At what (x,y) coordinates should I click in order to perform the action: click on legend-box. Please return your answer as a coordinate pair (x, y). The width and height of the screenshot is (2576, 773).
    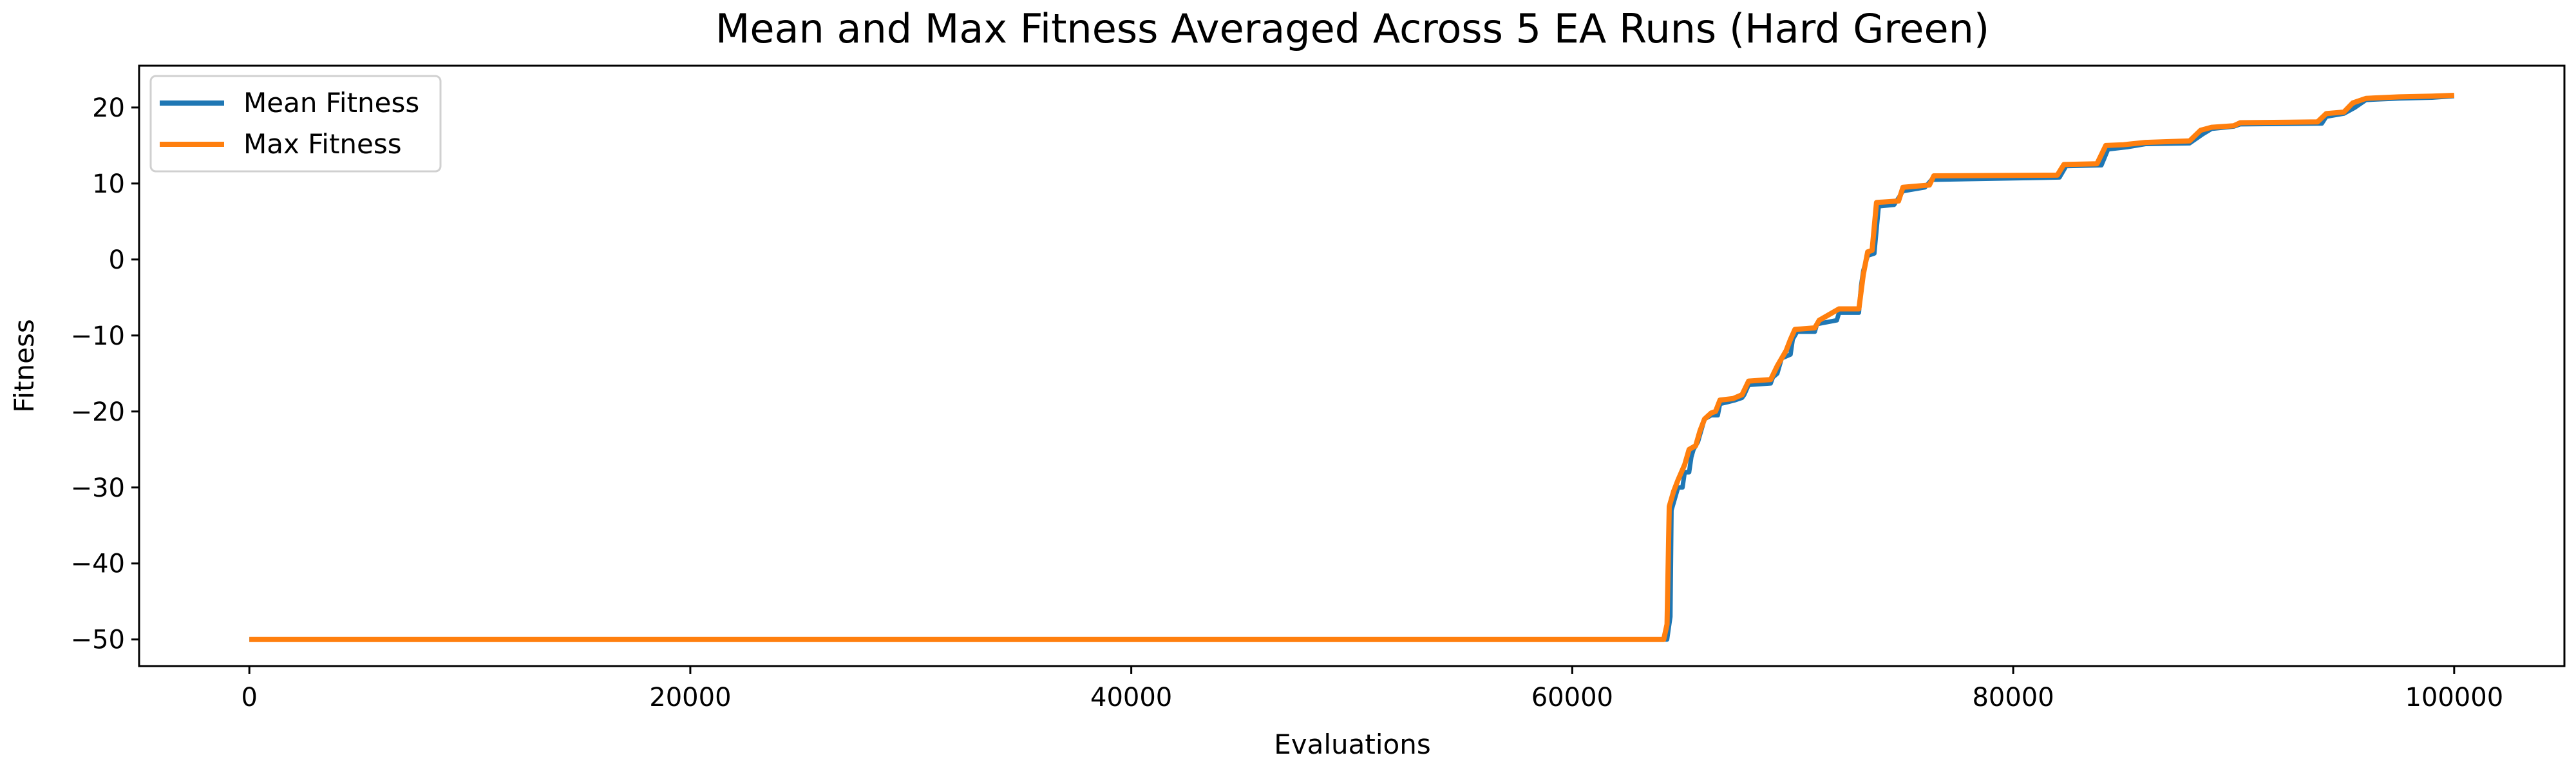
    Looking at the image, I should click on (295, 124).